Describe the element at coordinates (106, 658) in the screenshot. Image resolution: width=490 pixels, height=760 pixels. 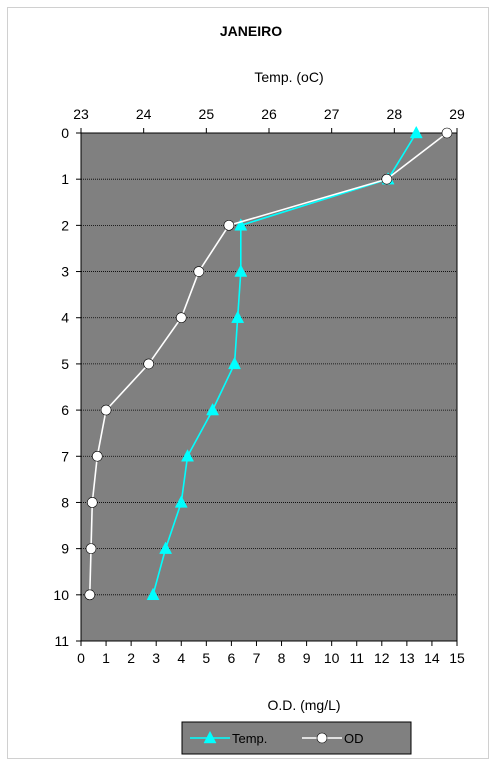
I see `bottom-tick-label: 1` at that location.